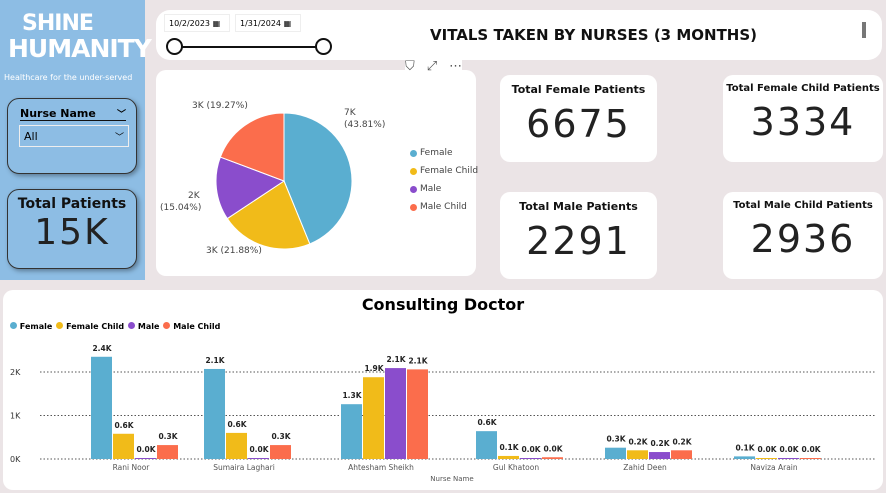  I want to click on total-patients-card: Total Patients 15K, so click(72, 229).